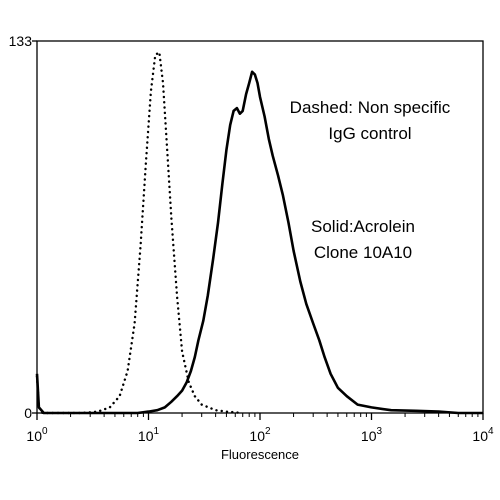 This screenshot has height=500, width=500. I want to click on y-tick-label: 133, so click(21, 41).